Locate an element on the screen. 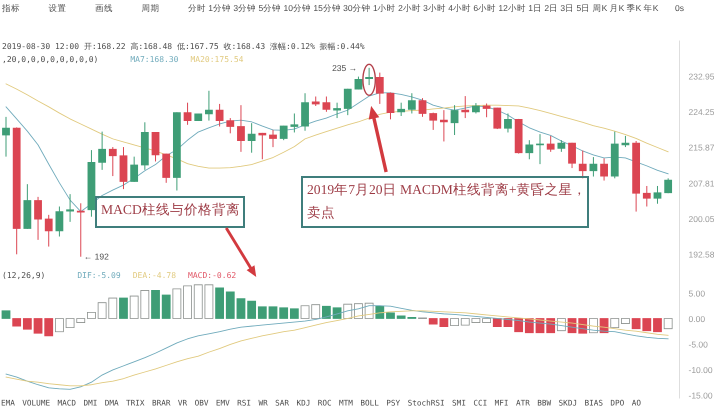 The width and height of the screenshot is (720, 409). y-tick-label: 232.95 is located at coordinates (701, 77).